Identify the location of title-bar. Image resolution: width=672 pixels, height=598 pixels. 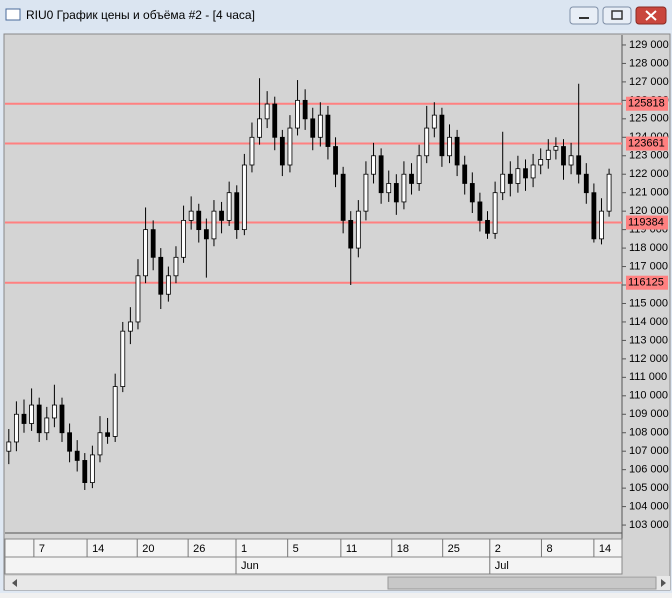
(336, 15).